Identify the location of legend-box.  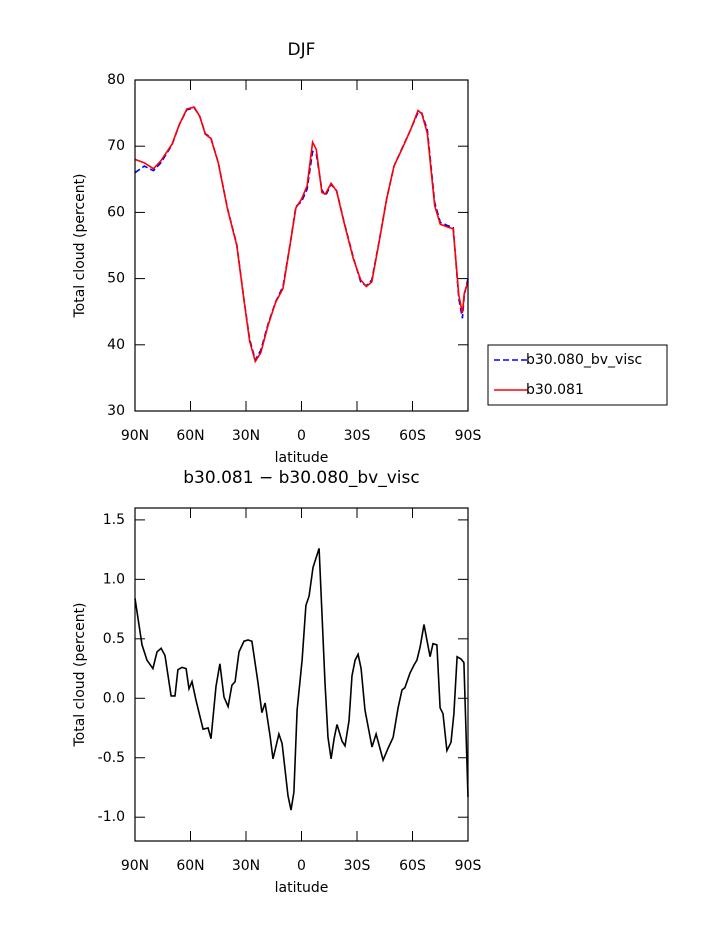
(577, 375).